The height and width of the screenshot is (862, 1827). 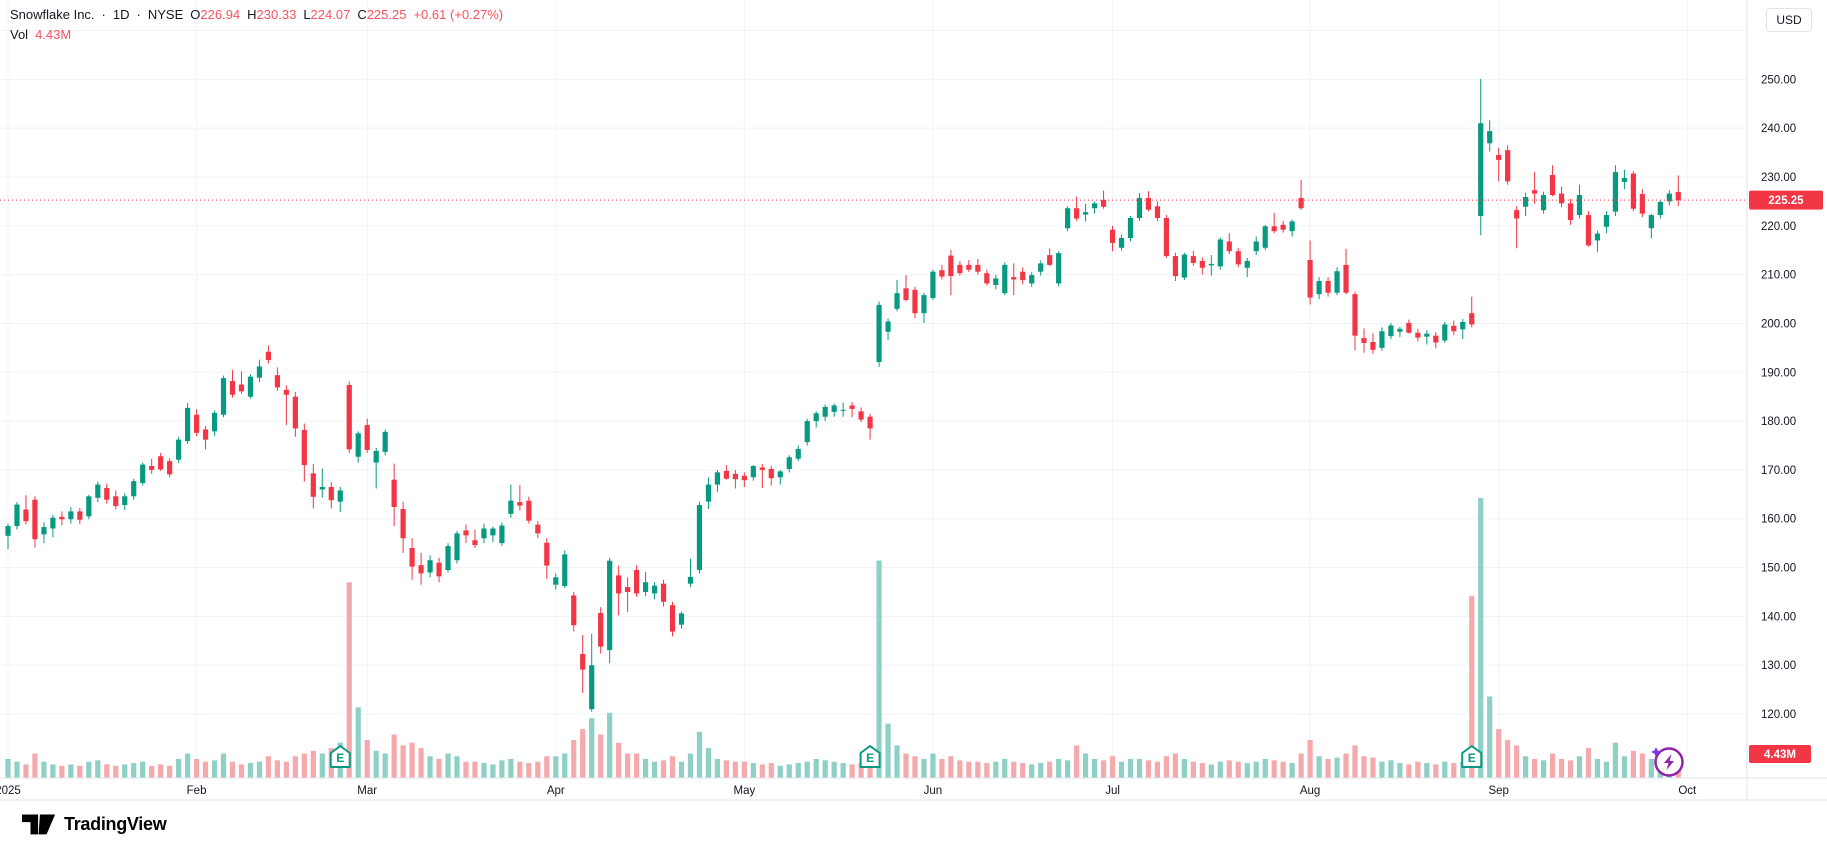 What do you see at coordinates (367, 791) in the screenshot?
I see `svg-text: Mar` at bounding box center [367, 791].